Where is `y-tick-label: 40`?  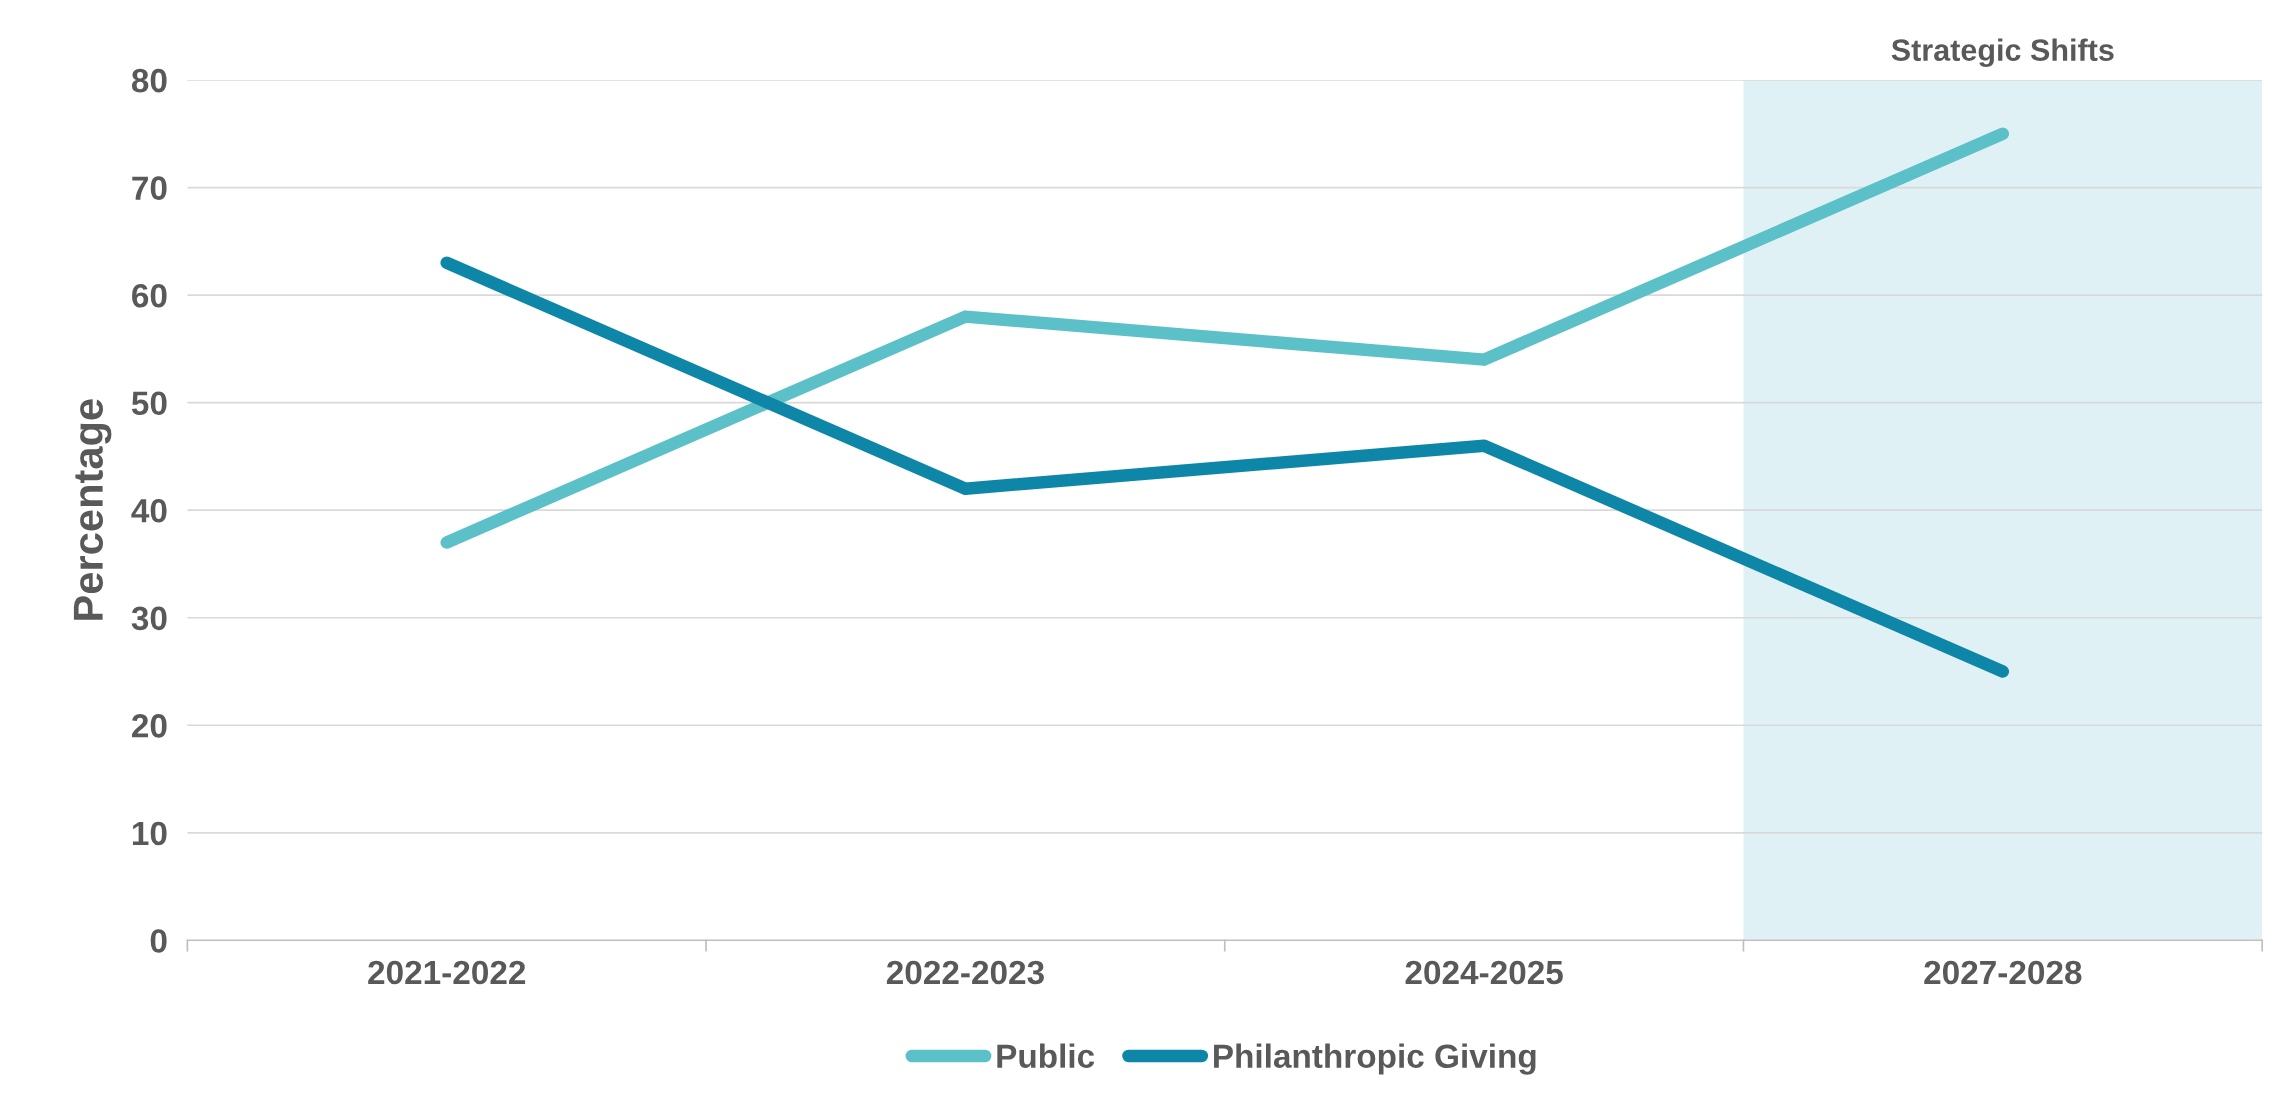 y-tick-label: 40 is located at coordinates (149, 510).